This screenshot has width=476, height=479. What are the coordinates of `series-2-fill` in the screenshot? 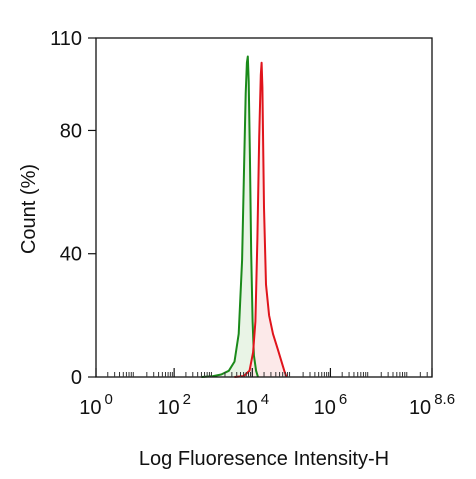 It's located at (260, 219).